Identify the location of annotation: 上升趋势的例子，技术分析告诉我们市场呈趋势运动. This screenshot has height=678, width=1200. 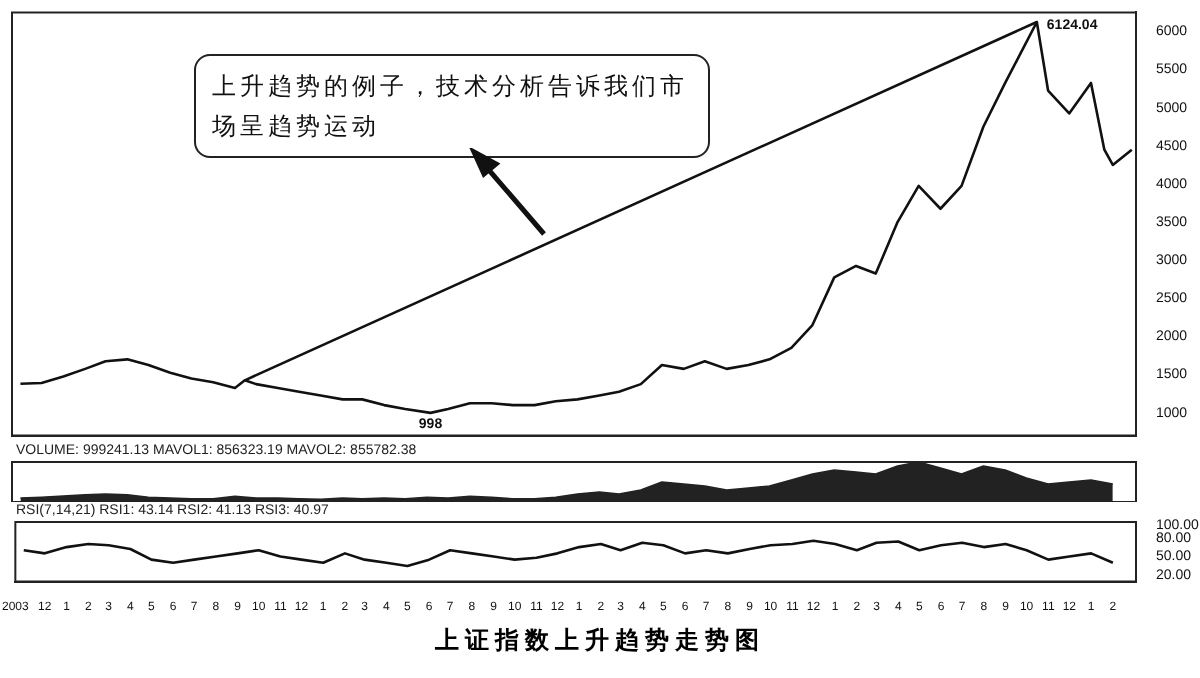
(452, 106).